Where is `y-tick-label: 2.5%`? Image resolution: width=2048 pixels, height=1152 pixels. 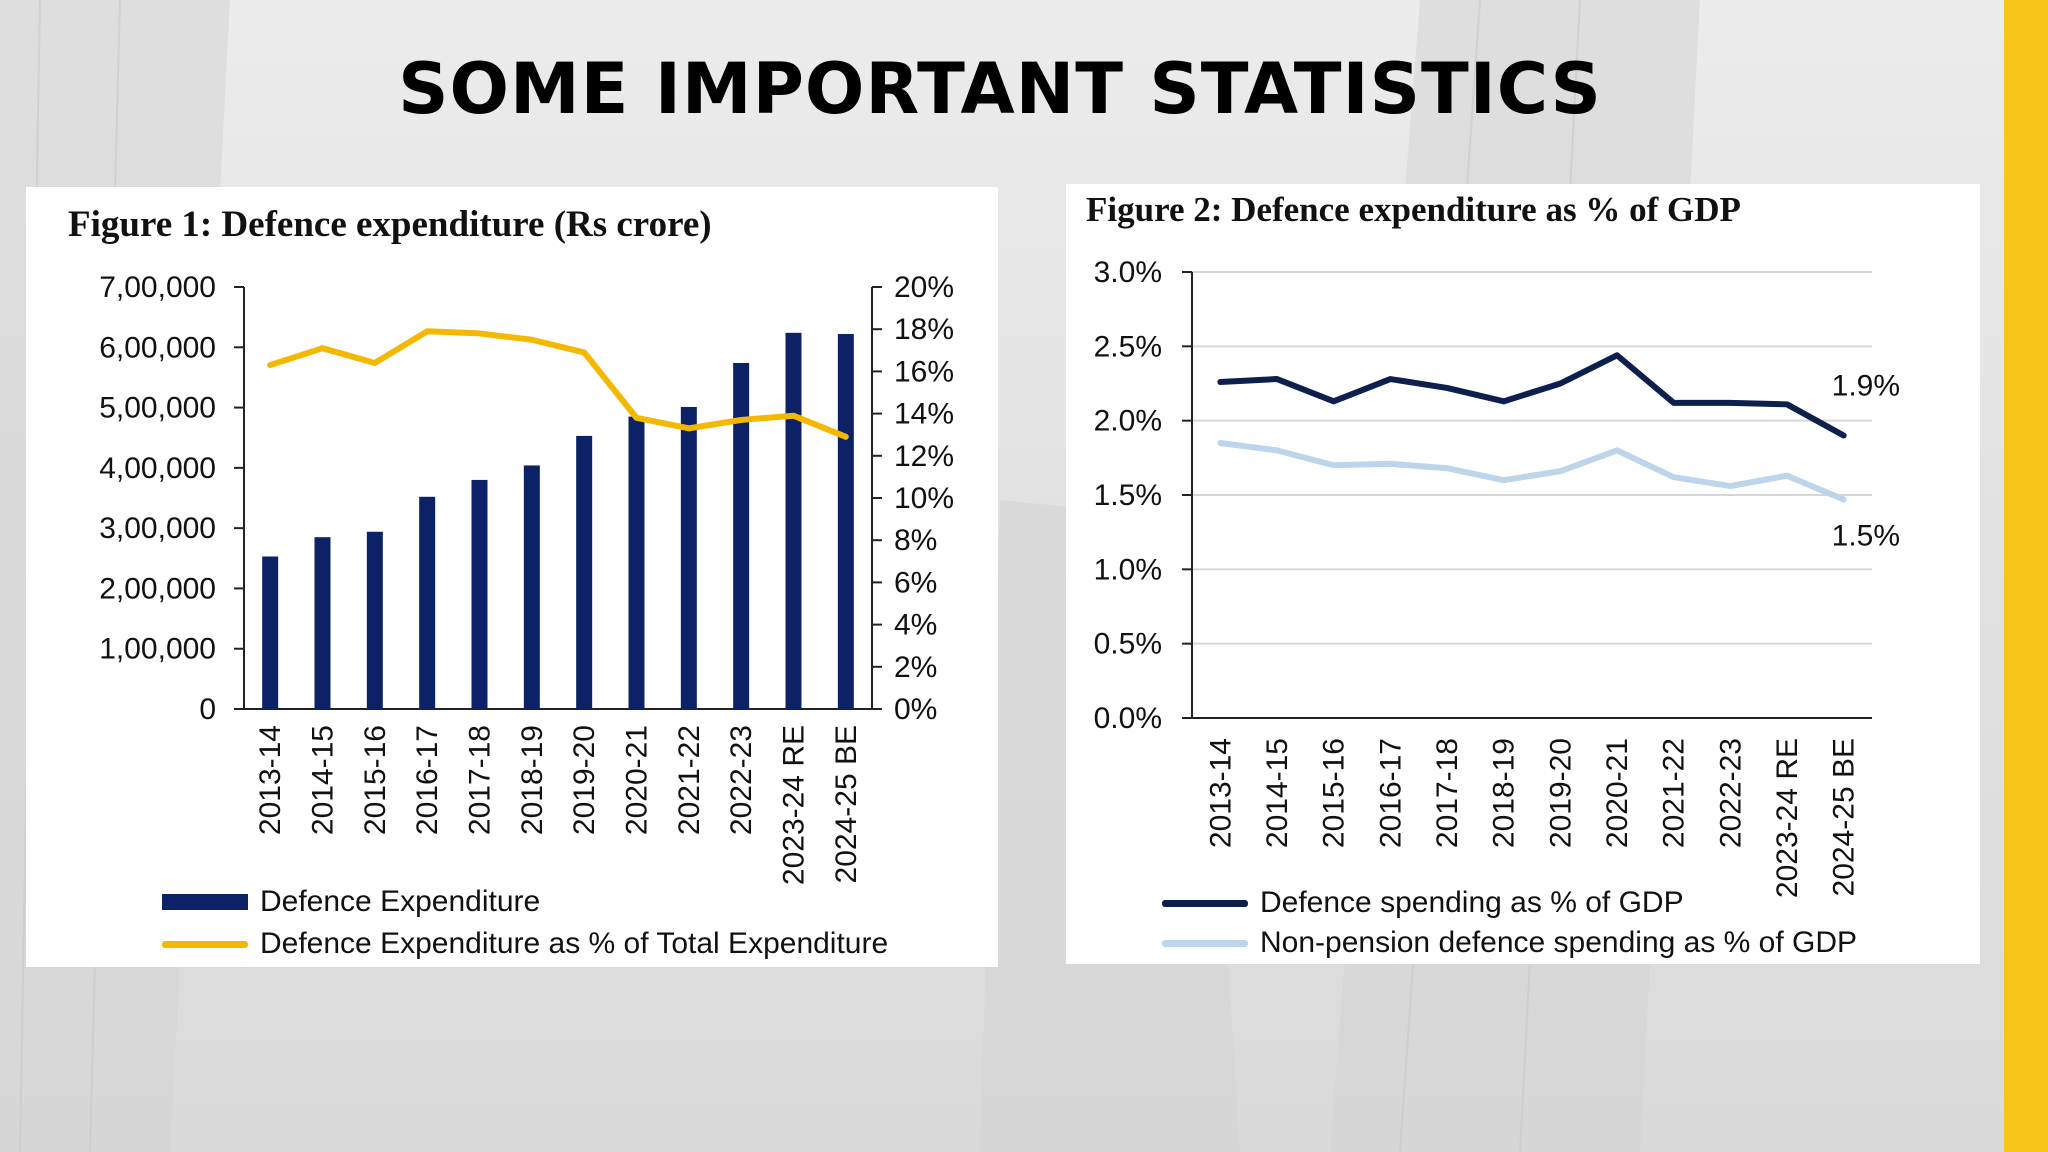 y-tick-label: 2.5% is located at coordinates (1128, 346).